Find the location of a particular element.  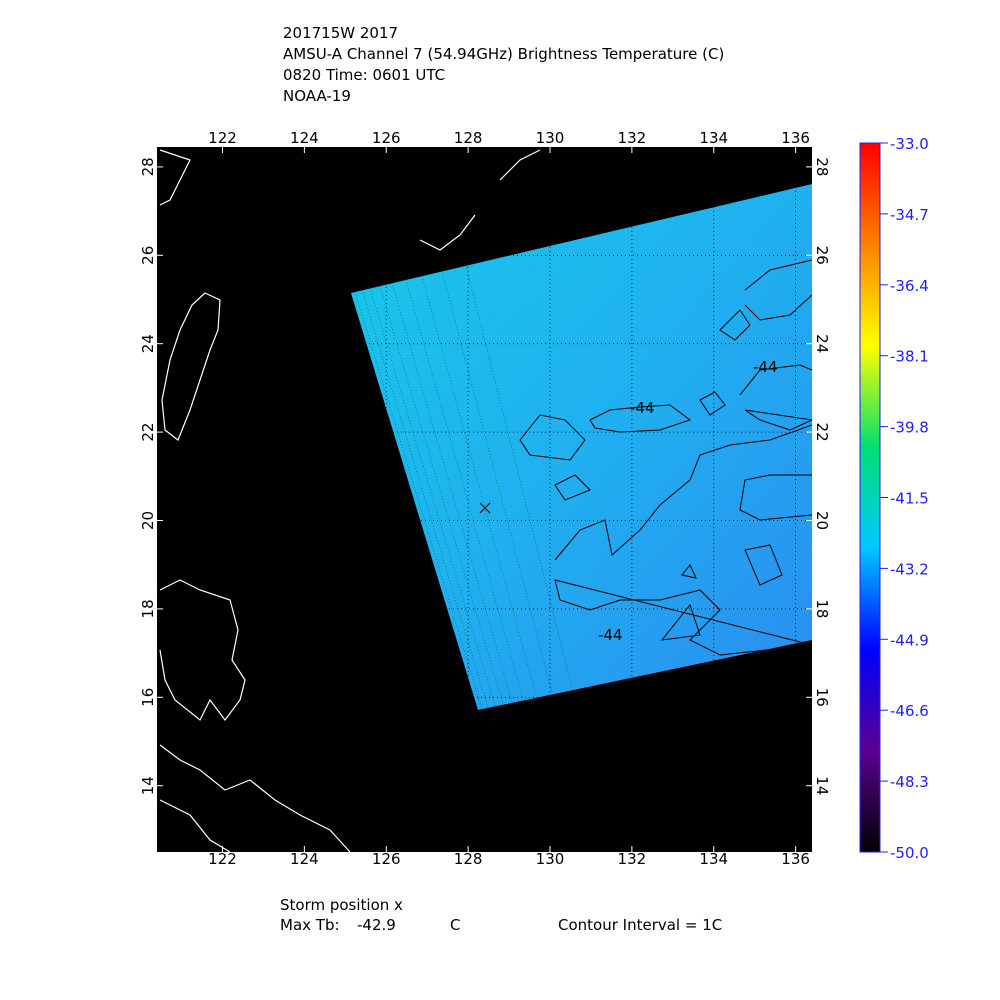

x-tick-label-bottom: 130 is located at coordinates (550, 859).